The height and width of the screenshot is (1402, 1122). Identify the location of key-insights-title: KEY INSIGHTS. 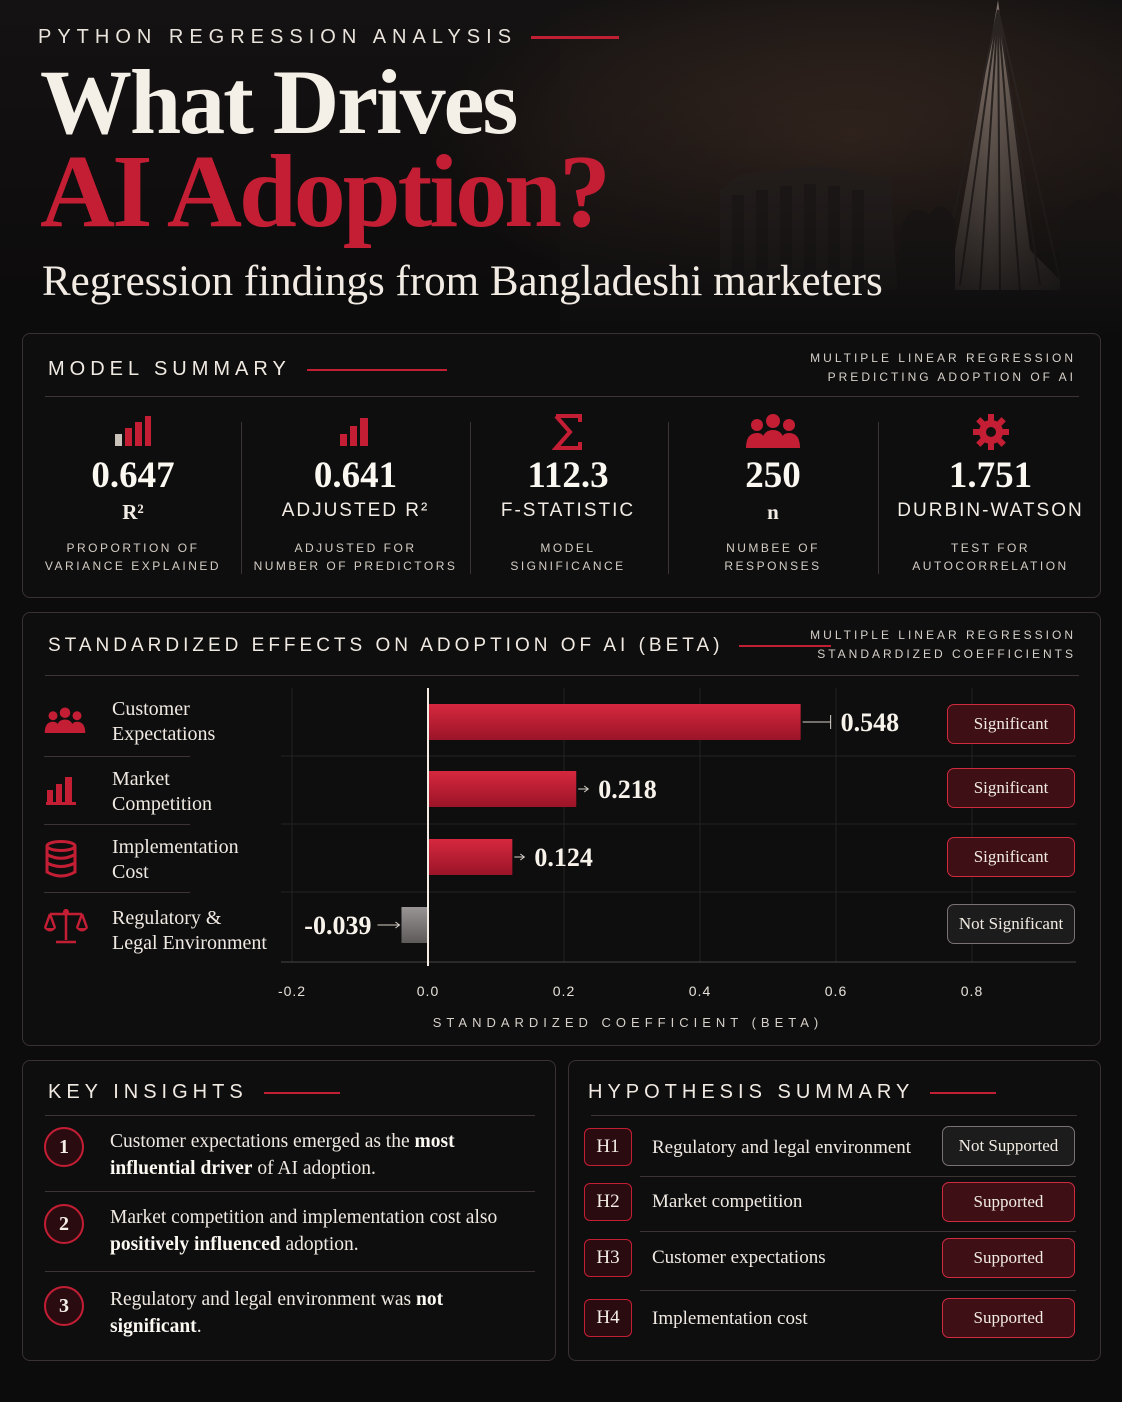
(194, 1092).